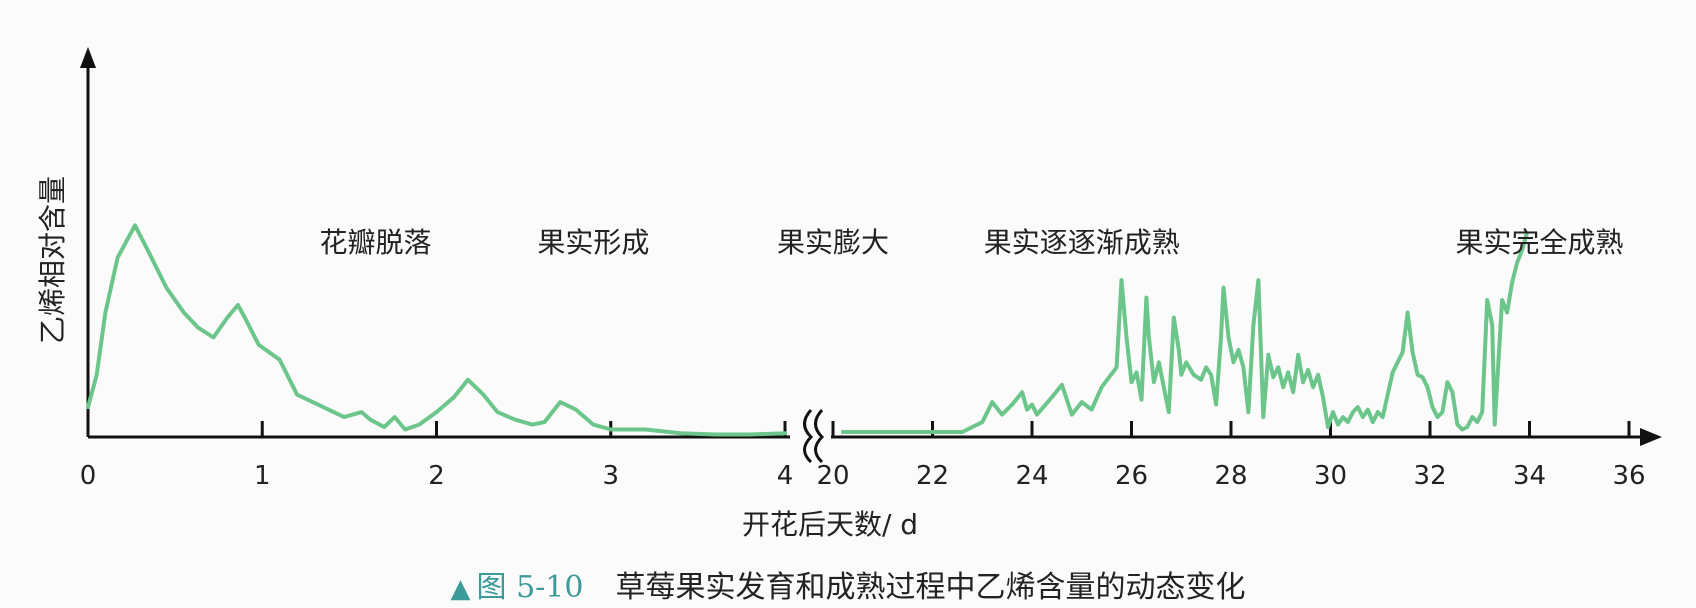  What do you see at coordinates (1429, 476) in the screenshot?
I see `x-tick-label: 32` at bounding box center [1429, 476].